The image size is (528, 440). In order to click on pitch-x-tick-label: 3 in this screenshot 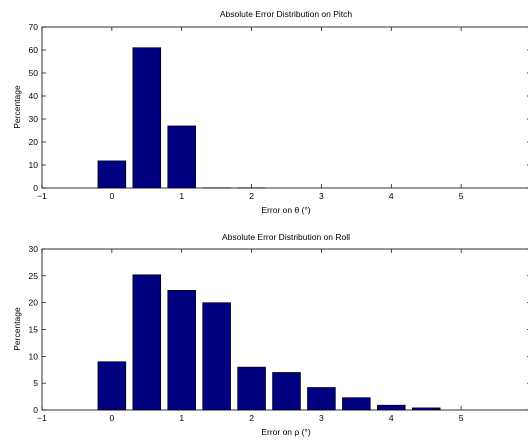, I will do `click(321, 196)`.